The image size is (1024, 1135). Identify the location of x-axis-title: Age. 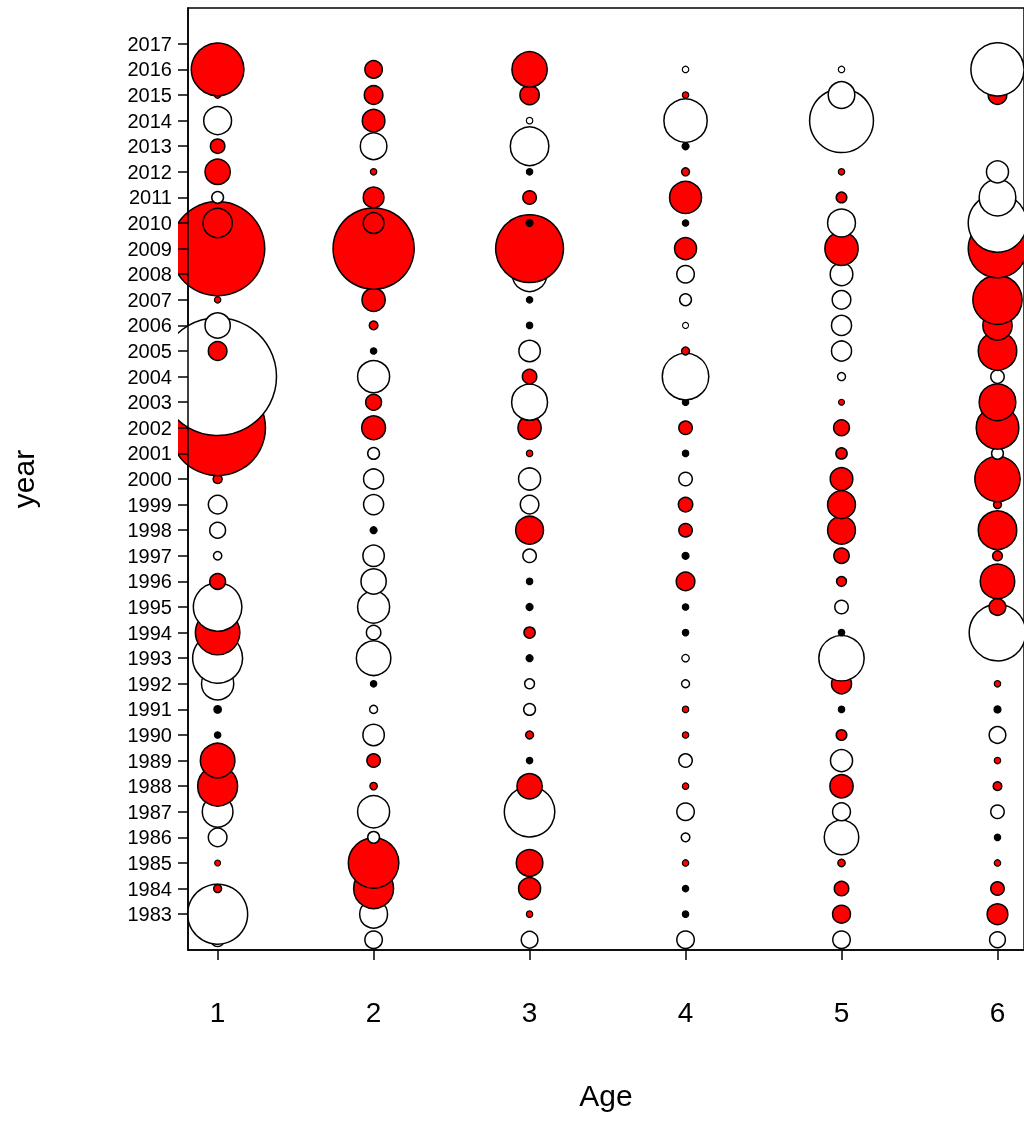
(606, 1095).